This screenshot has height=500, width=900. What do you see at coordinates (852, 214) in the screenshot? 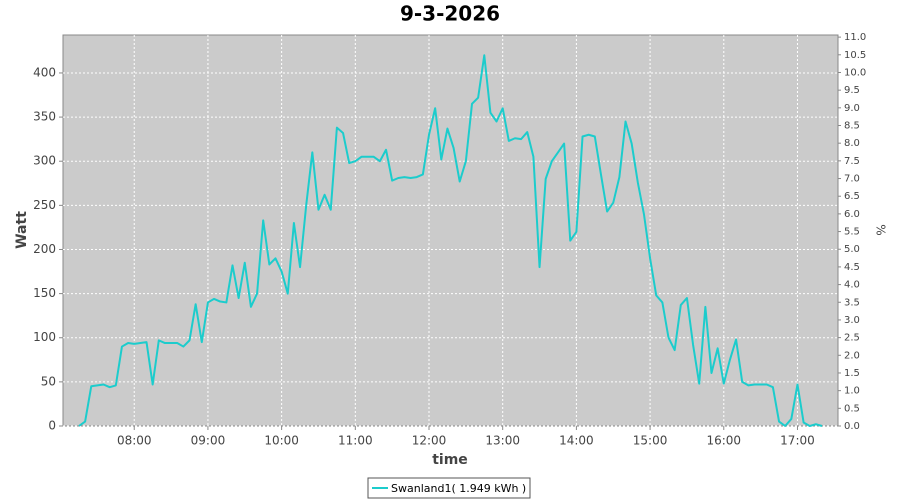
I see `y2-tick-label: 6.0` at bounding box center [852, 214].